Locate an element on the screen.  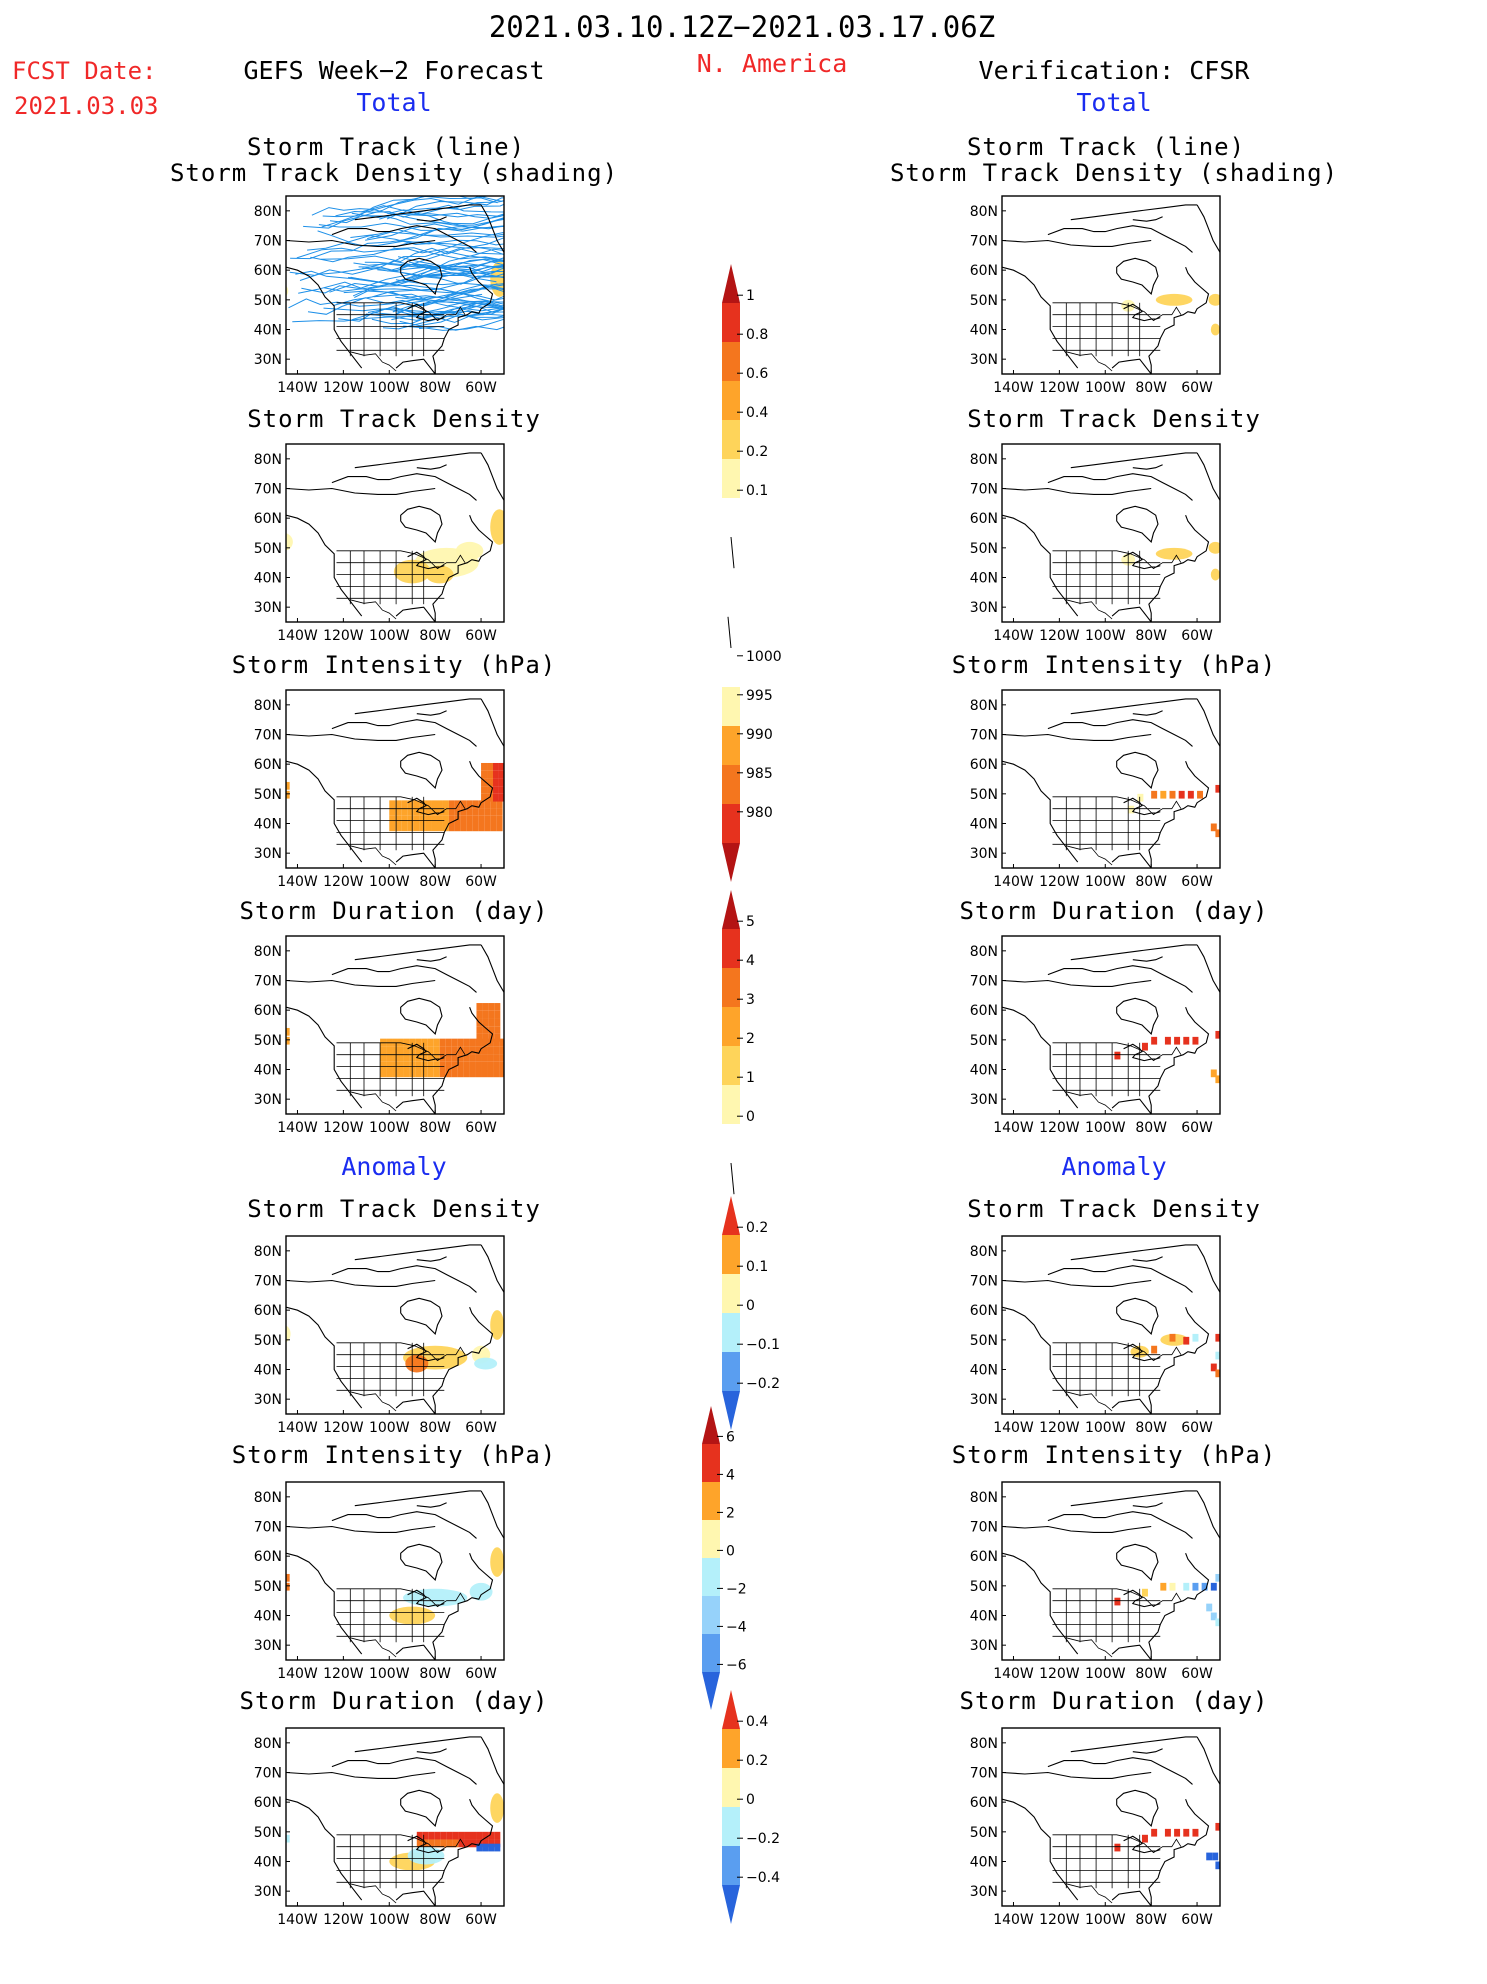
map-cfsr-duration-anom: 80N 70N 60N 50N 40N 30N 140W 120W 100W 80W 60W is located at coordinates (1095, 1827).